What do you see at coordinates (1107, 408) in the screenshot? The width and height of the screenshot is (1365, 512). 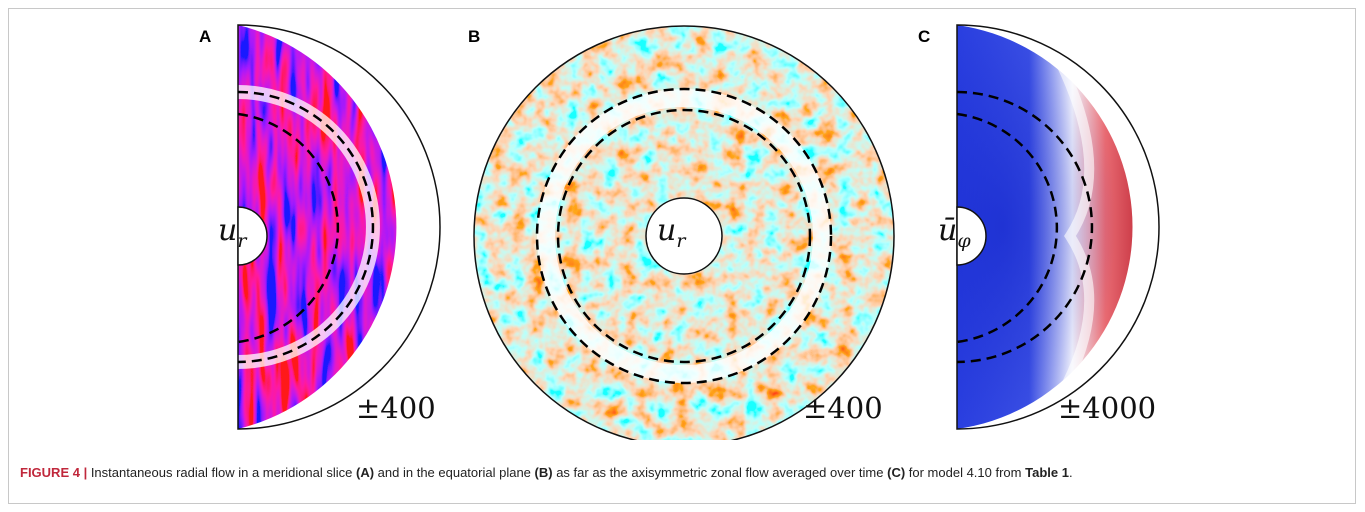 I see `panel-c-scale-label: ±4000` at bounding box center [1107, 408].